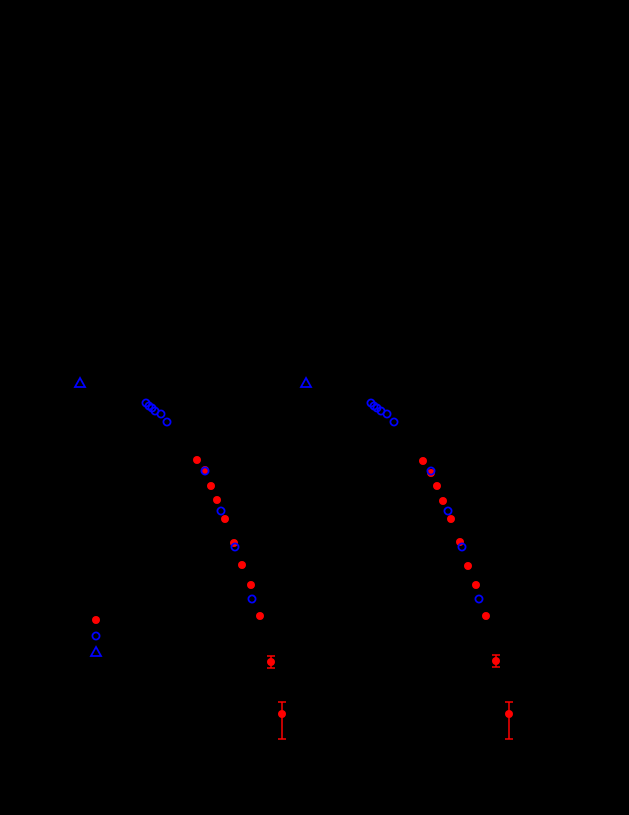 This screenshot has height=815, width=629. What do you see at coordinates (96, 651) in the screenshot?
I see `legend-marker-open-triangle` at bounding box center [96, 651].